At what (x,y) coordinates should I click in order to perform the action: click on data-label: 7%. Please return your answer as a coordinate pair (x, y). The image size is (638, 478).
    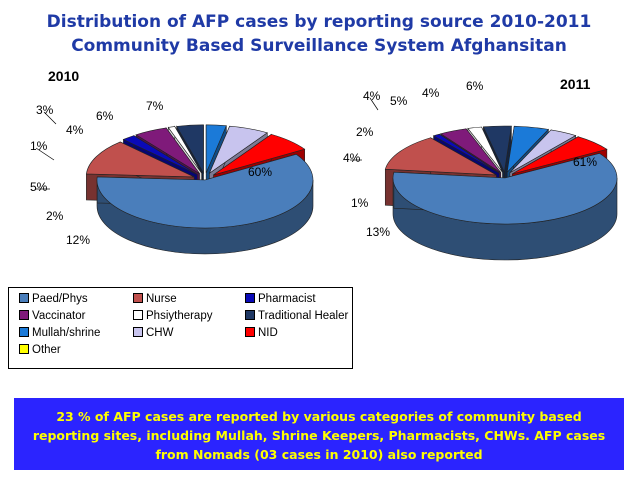
    Looking at the image, I should click on (155, 106).